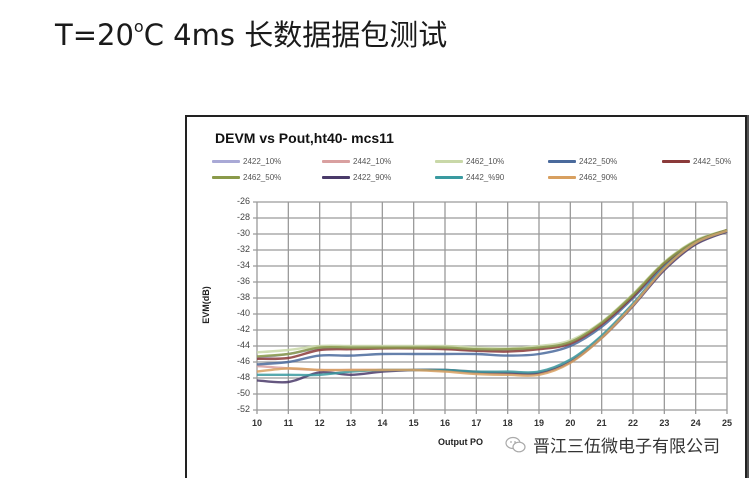 Image resolution: width=753 pixels, height=478 pixels. What do you see at coordinates (664, 423) in the screenshot?
I see `x-tick-label: 23` at bounding box center [664, 423].